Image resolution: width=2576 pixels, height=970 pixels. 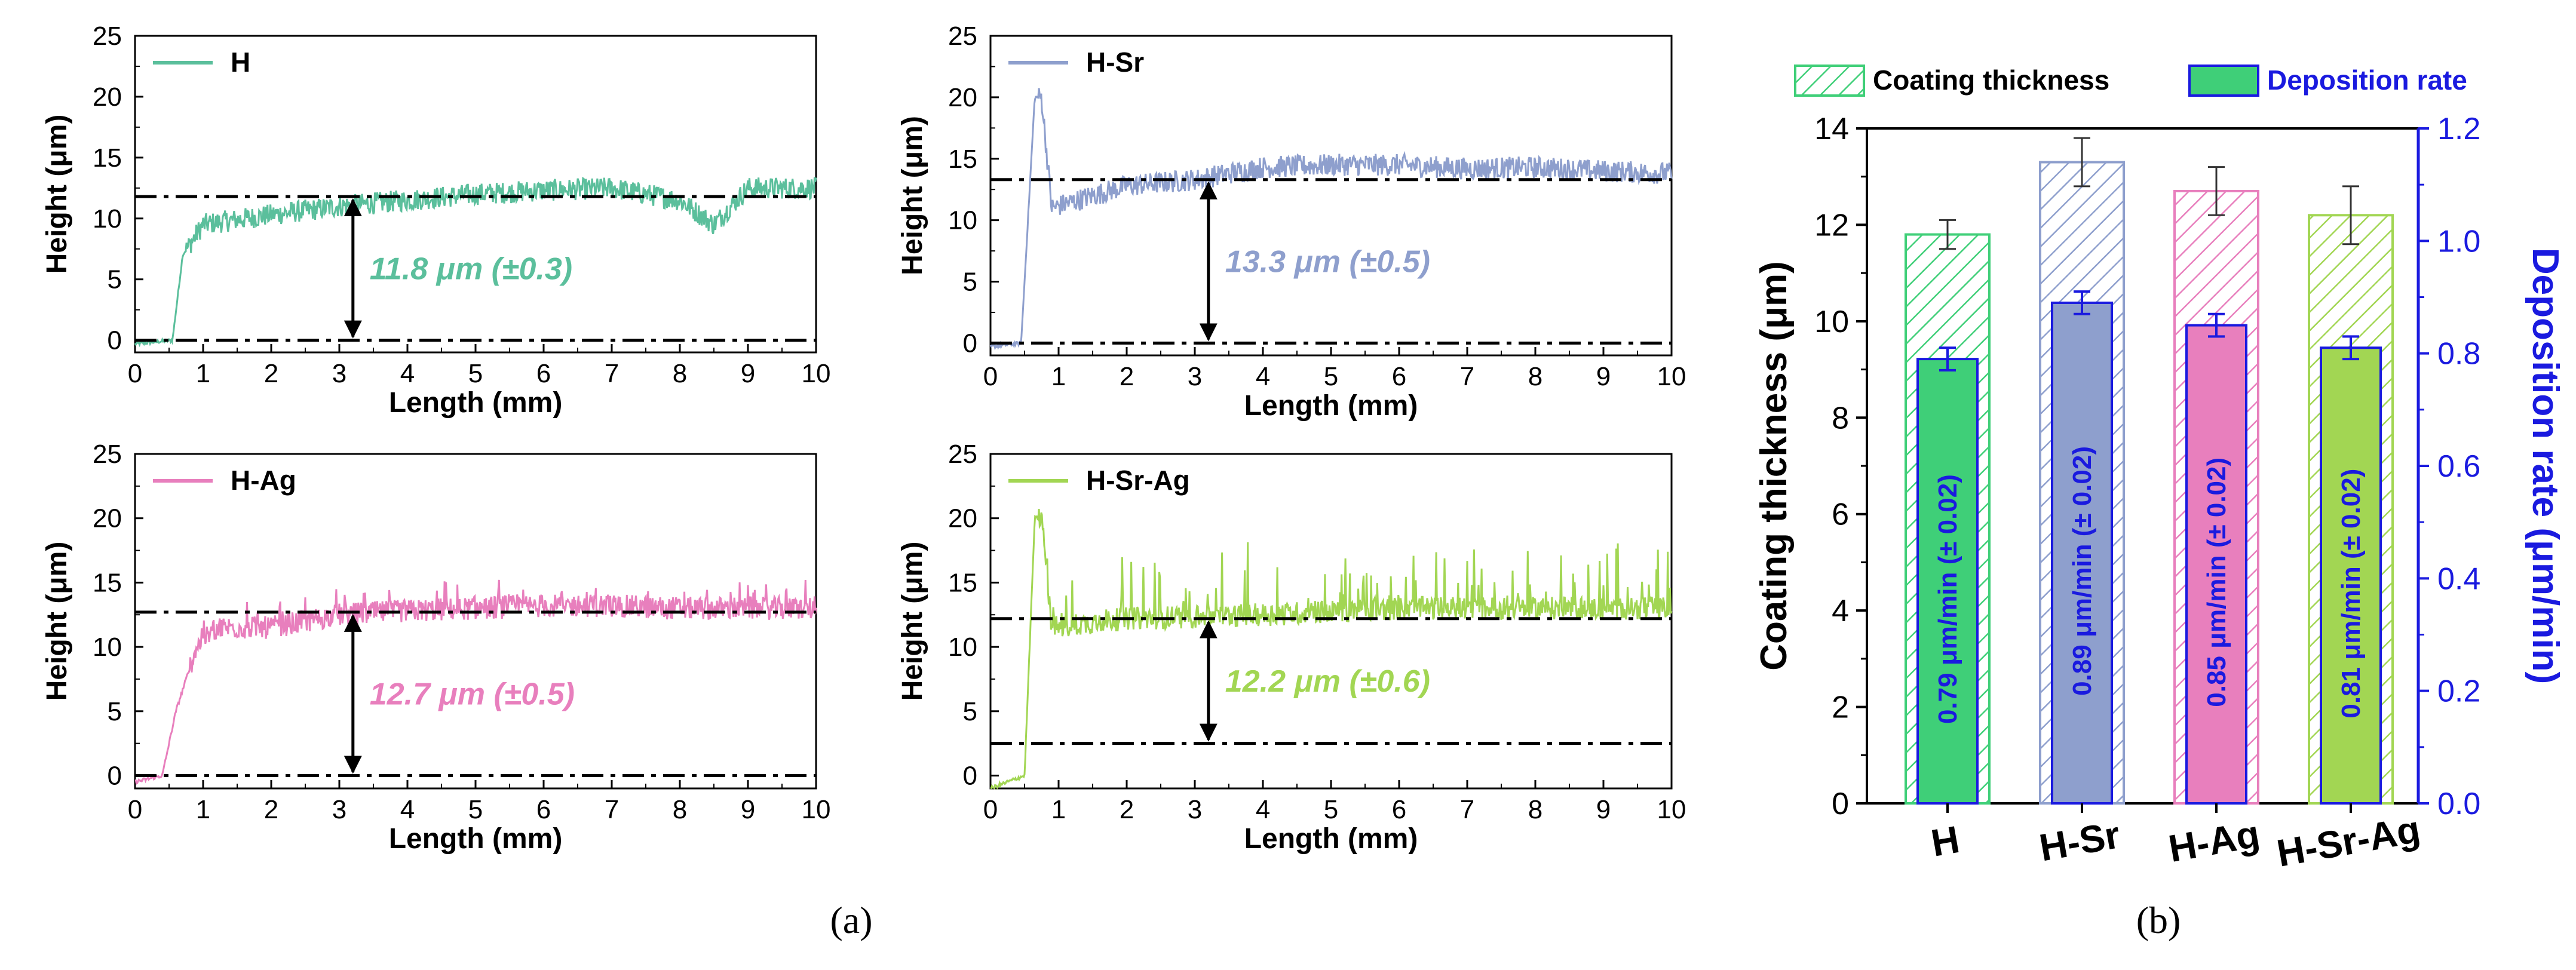 I want to click on thickness-annotation: 12.2 μm (±0.6), so click(x=1327, y=681).